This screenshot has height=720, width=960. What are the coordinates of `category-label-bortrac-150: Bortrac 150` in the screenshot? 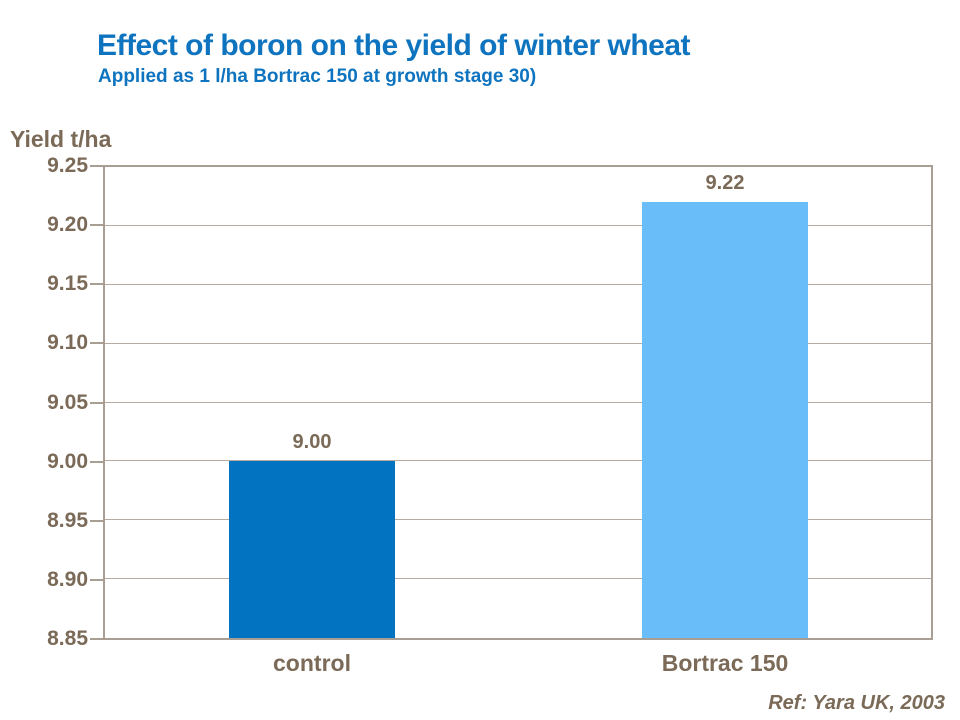 It's located at (725, 663).